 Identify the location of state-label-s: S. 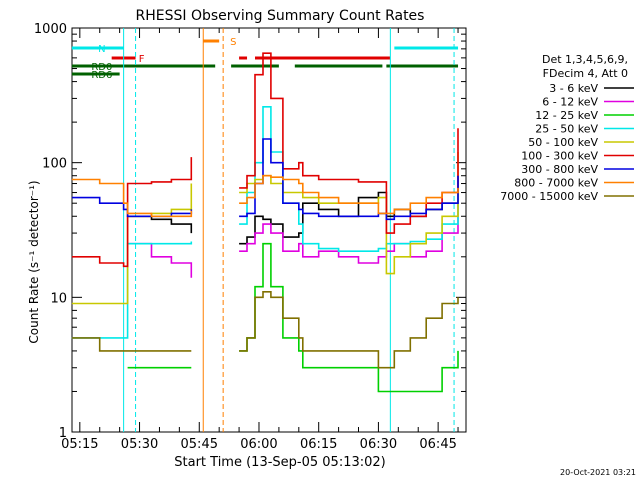
(233, 42).